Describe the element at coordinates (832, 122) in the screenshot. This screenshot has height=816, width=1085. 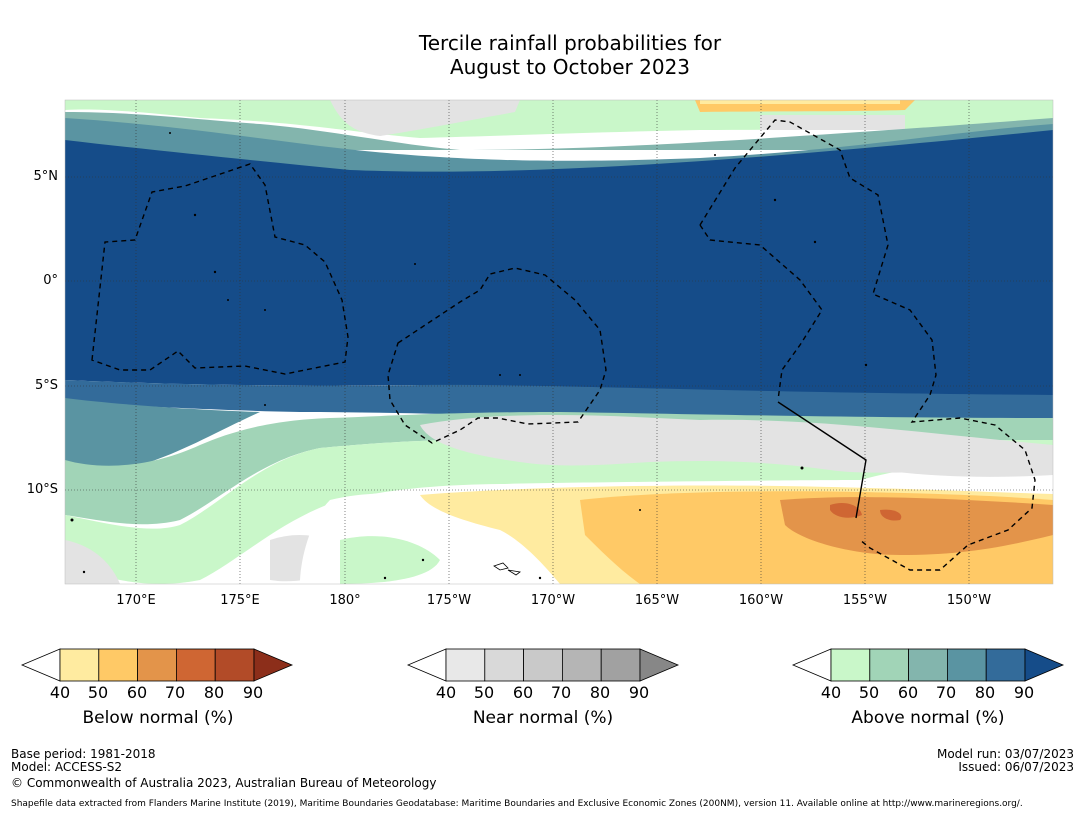
I see `top-near-patch` at that location.